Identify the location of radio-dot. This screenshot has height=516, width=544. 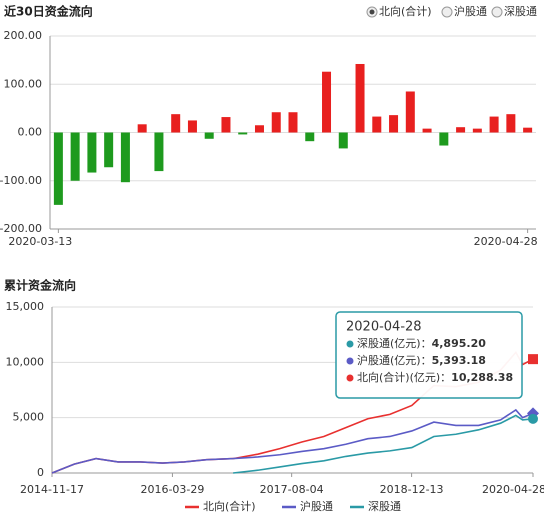
(372, 12).